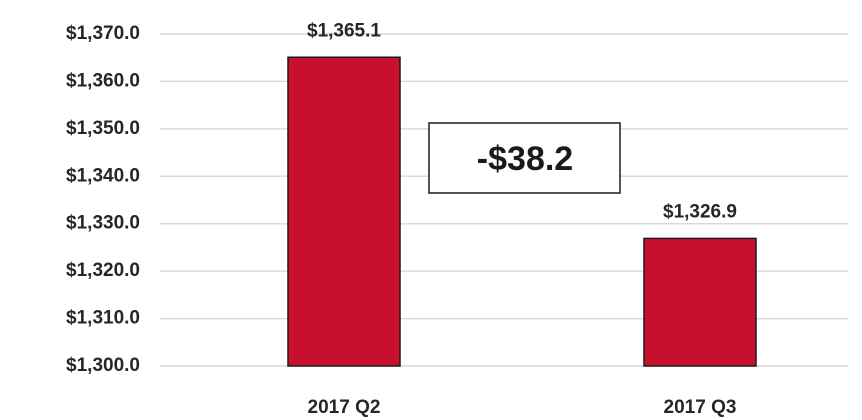 The height and width of the screenshot is (420, 862). I want to click on y-tick-label: $1,300.0, so click(103, 365).